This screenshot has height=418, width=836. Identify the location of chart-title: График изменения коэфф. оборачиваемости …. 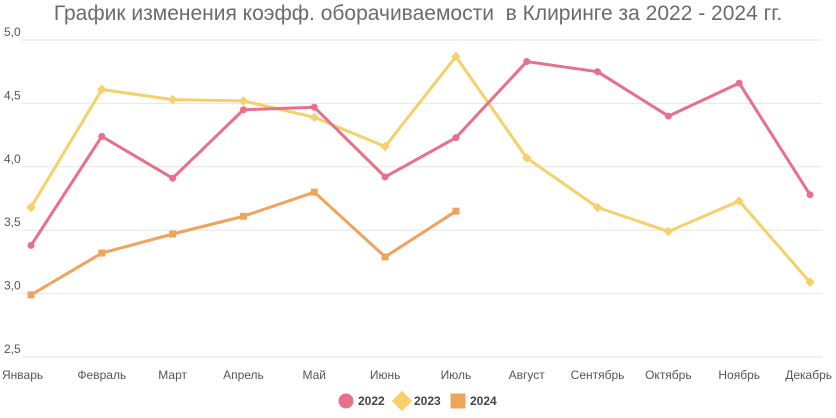
(418, 13).